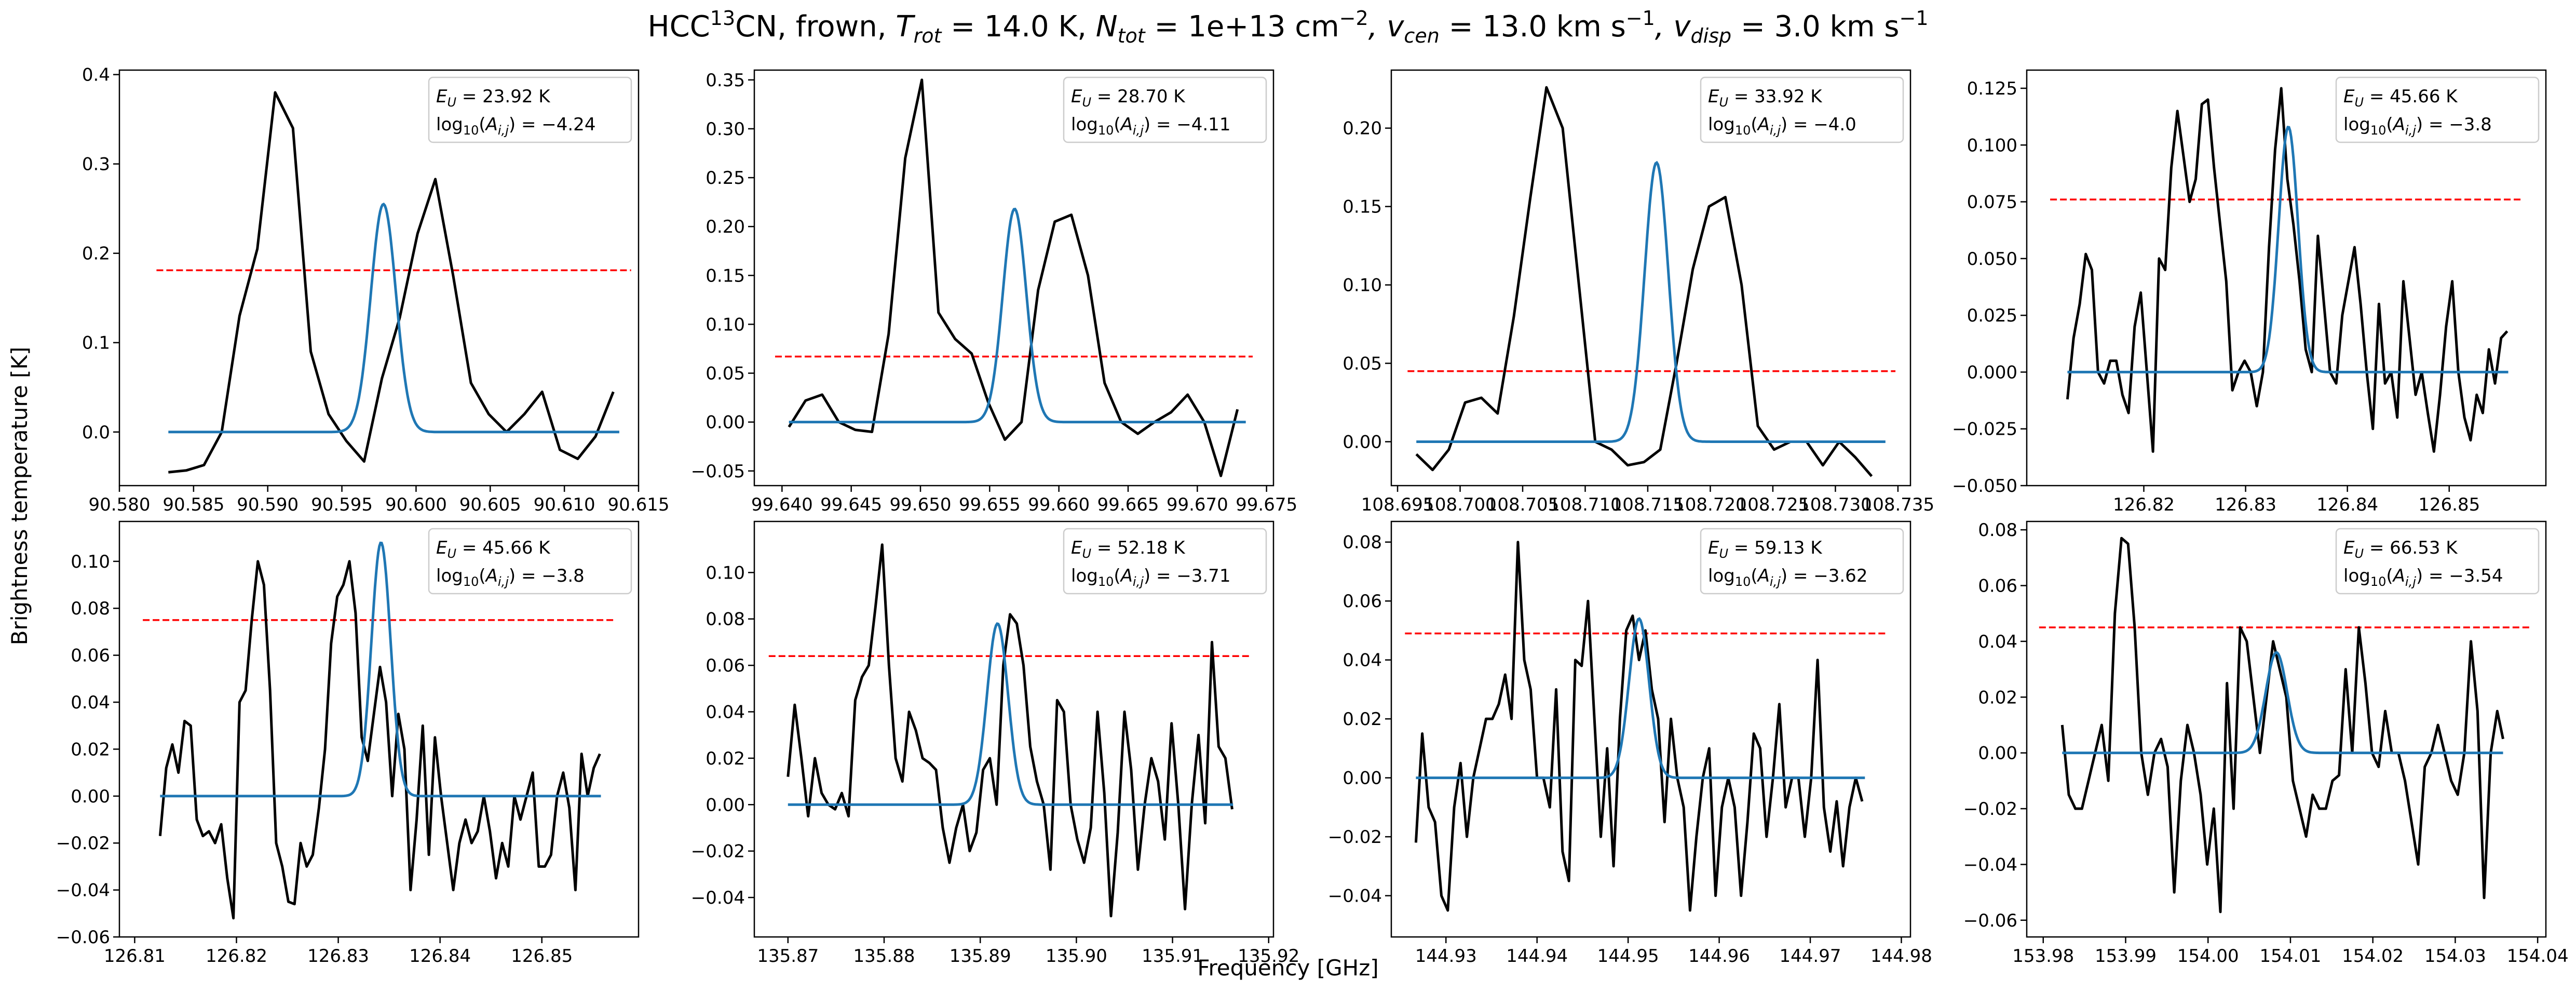 The width and height of the screenshot is (2576, 992). What do you see at coordinates (90, 749) in the screenshot?
I see `y-tick-label: 0.02` at bounding box center [90, 749].